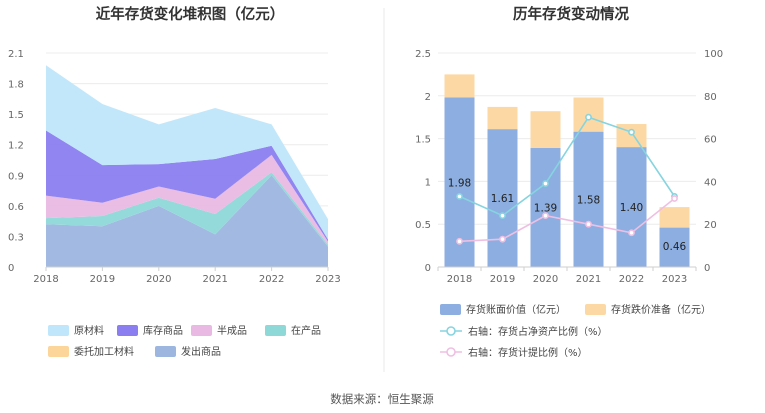  What do you see at coordinates (163, 330) in the screenshot?
I see `legend-label-库存商品: 库存商品` at bounding box center [163, 330].